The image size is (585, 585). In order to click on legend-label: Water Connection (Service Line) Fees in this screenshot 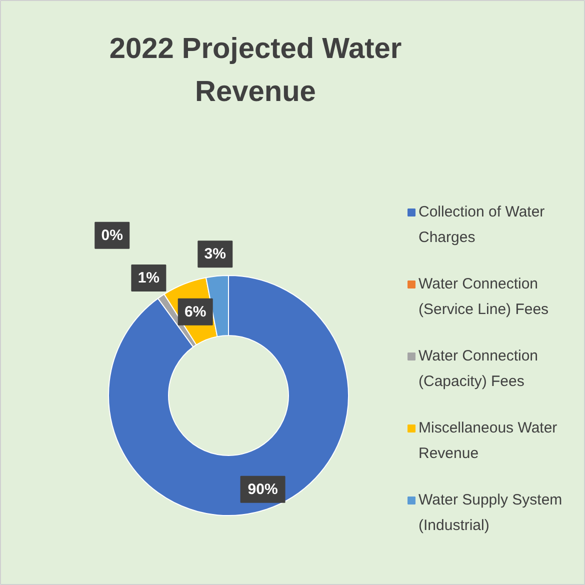, I will do `click(483, 297)`.